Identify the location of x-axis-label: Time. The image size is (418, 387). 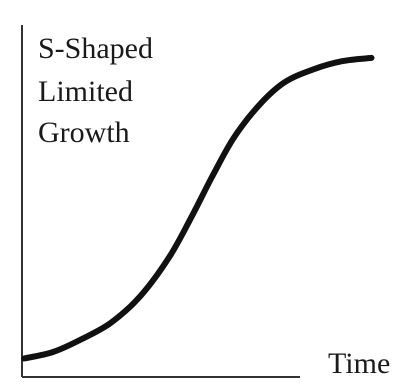
(359, 363).